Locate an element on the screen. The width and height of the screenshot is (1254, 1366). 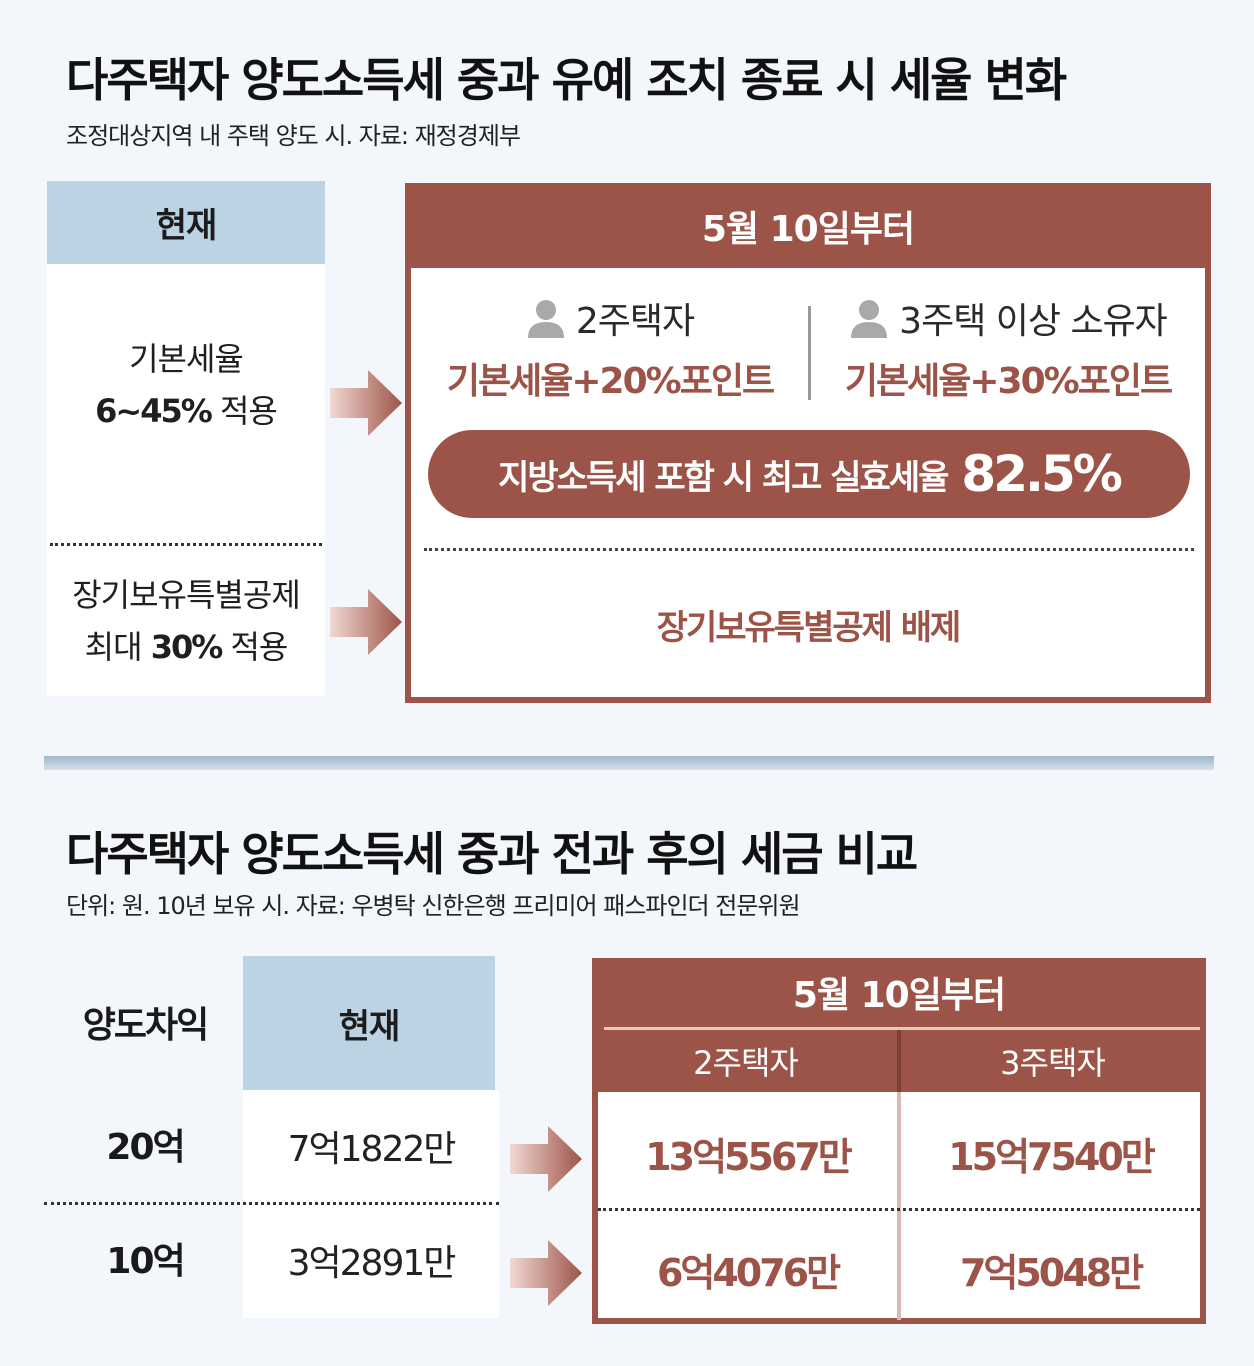
future-divider is located at coordinates (809, 549).